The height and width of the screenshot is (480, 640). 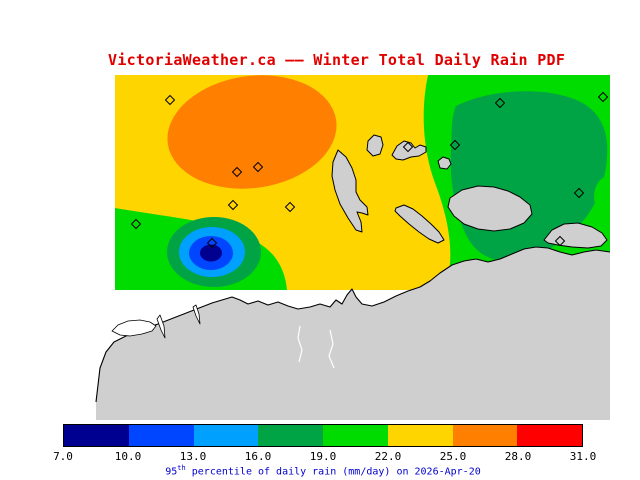 I want to click on colorbar-tick-label: 19.0, so click(x=323, y=456).